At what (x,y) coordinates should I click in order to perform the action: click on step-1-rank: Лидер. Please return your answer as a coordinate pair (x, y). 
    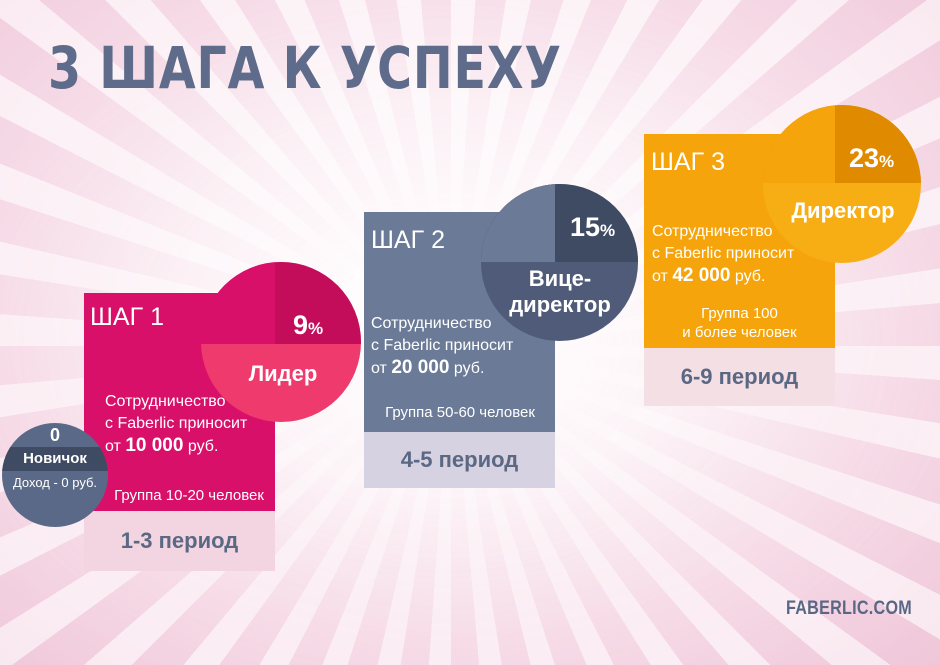
    Looking at the image, I should click on (283, 373).